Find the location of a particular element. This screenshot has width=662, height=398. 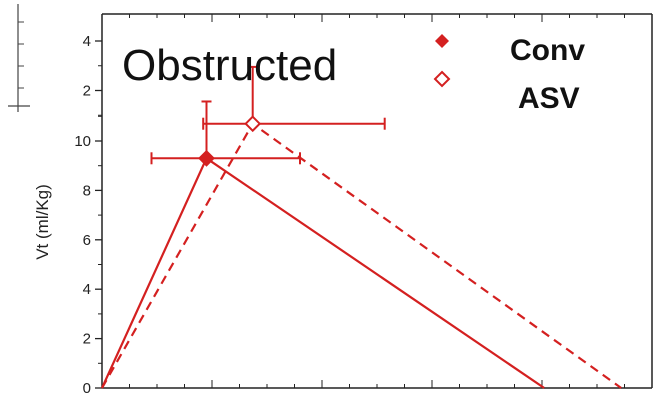

legend: Conv ASV is located at coordinates (509, 74).